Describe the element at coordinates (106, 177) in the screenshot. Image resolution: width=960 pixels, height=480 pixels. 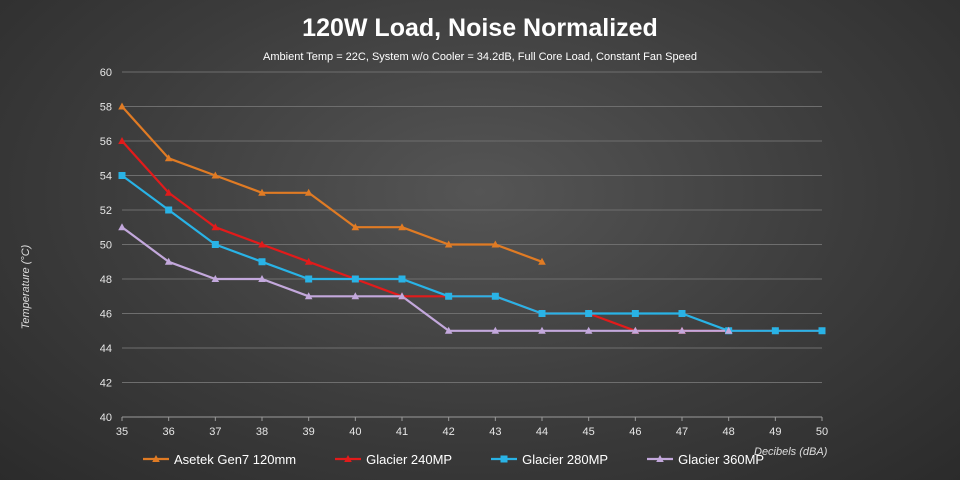
I see `y-tick-label: 54` at that location.